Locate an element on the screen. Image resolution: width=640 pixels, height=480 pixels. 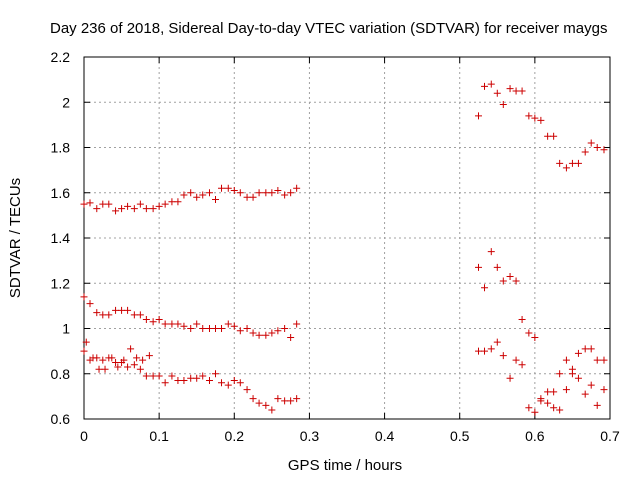
y-tick-label: 0.8 is located at coordinates (61, 374).